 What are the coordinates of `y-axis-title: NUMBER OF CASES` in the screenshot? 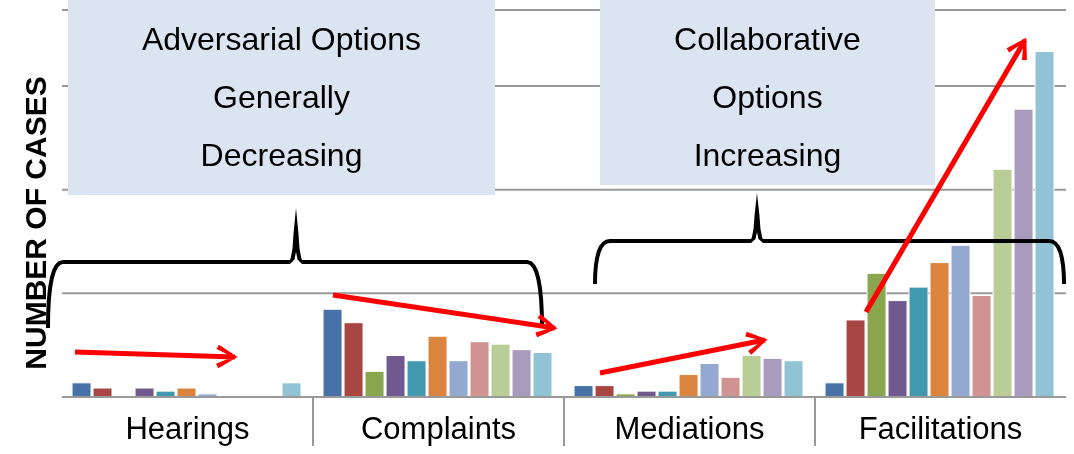 It's located at (36, 223).